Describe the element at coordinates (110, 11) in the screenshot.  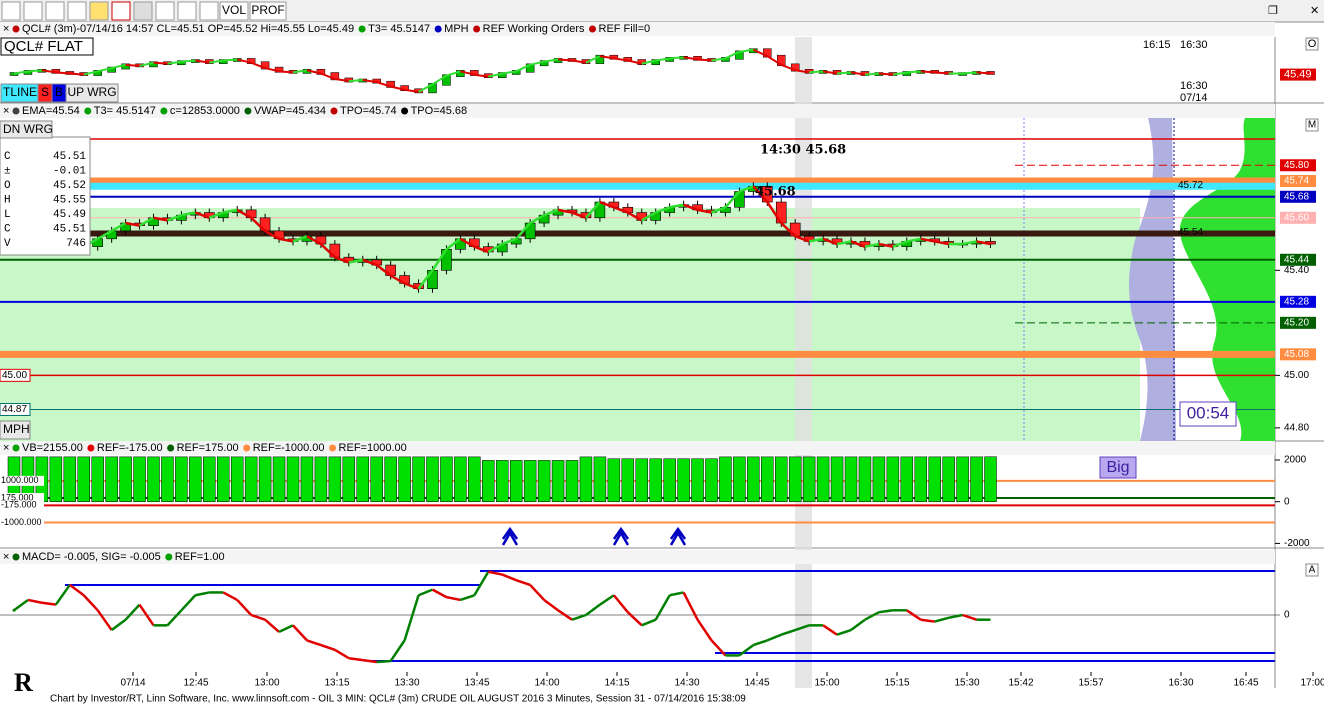
I see `toolbar-icons` at that location.